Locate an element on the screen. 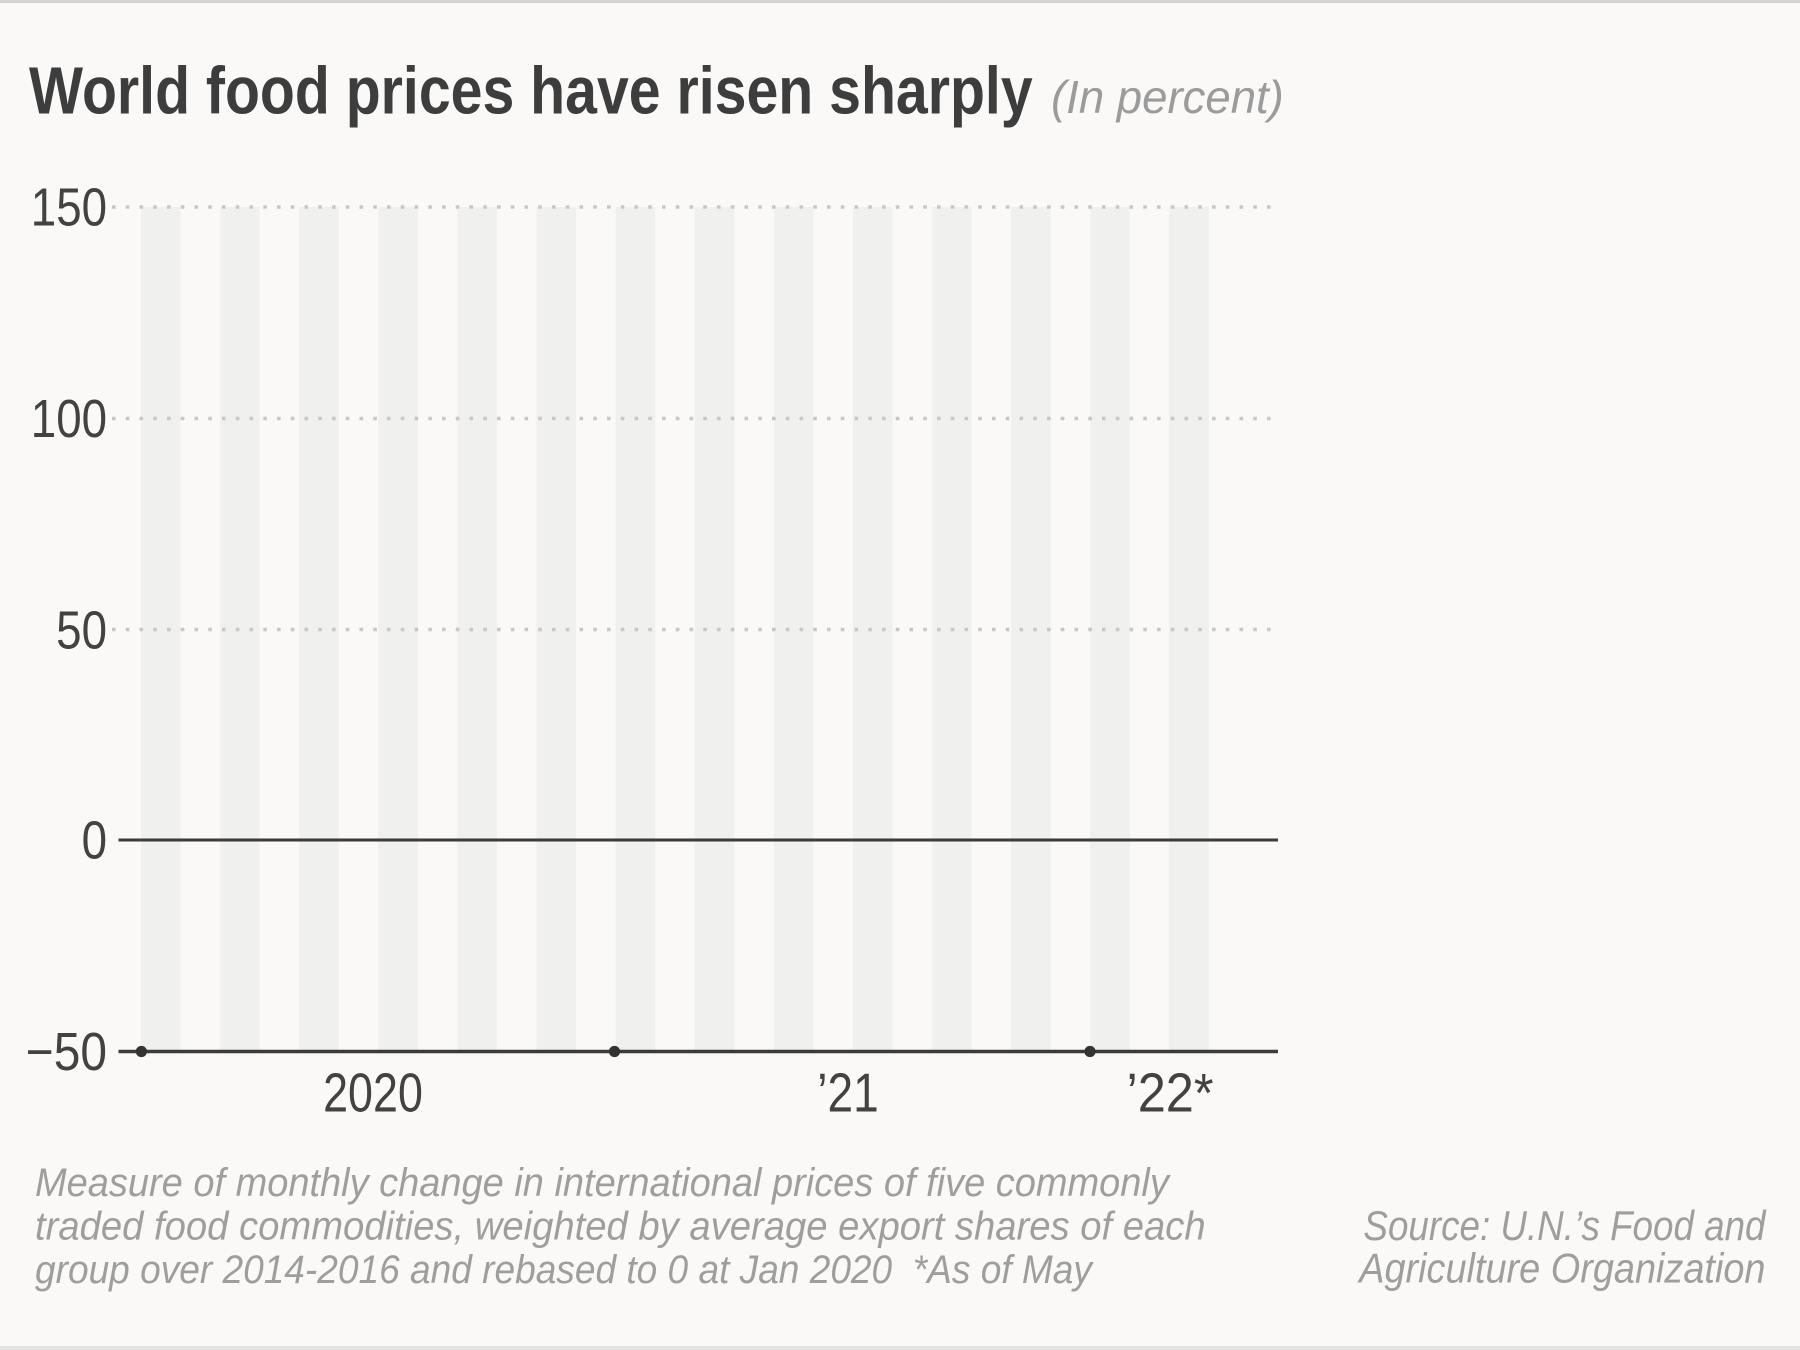 The image size is (1800, 1350). svg-text: 50 is located at coordinates (81, 630).